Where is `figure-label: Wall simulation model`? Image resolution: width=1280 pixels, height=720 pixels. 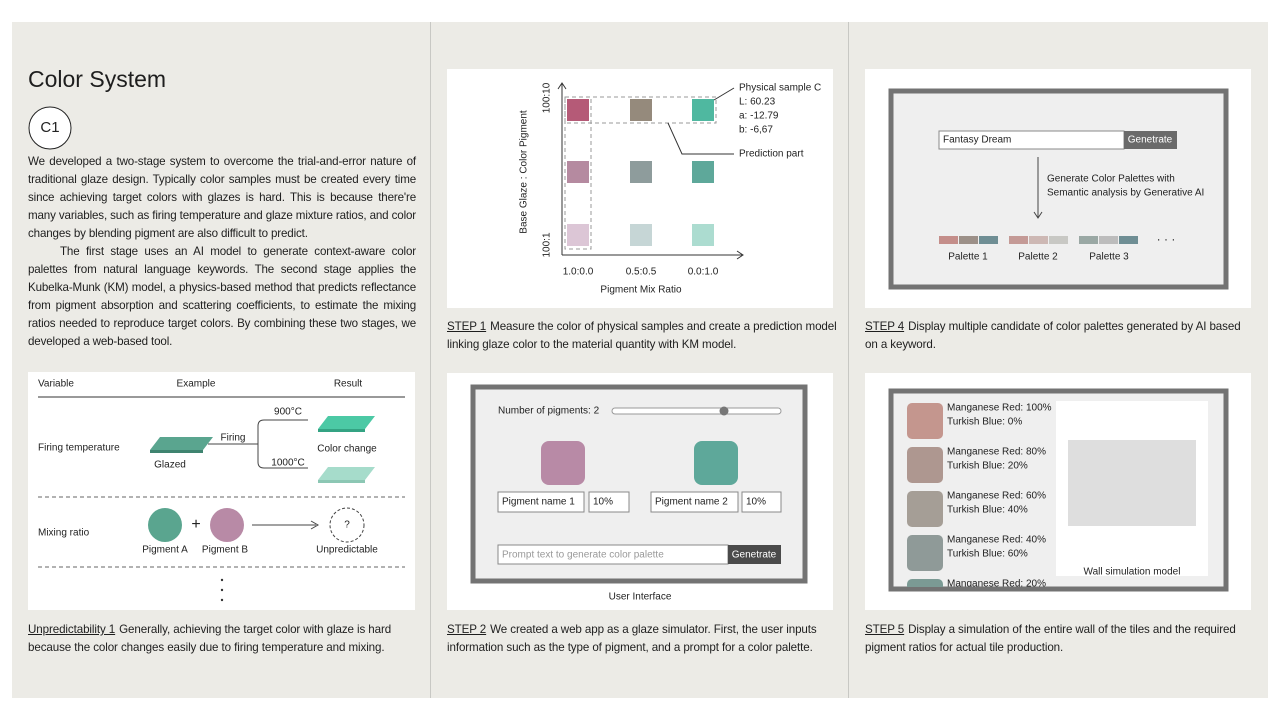
figure-label: Wall simulation model is located at coordinates (1132, 572).